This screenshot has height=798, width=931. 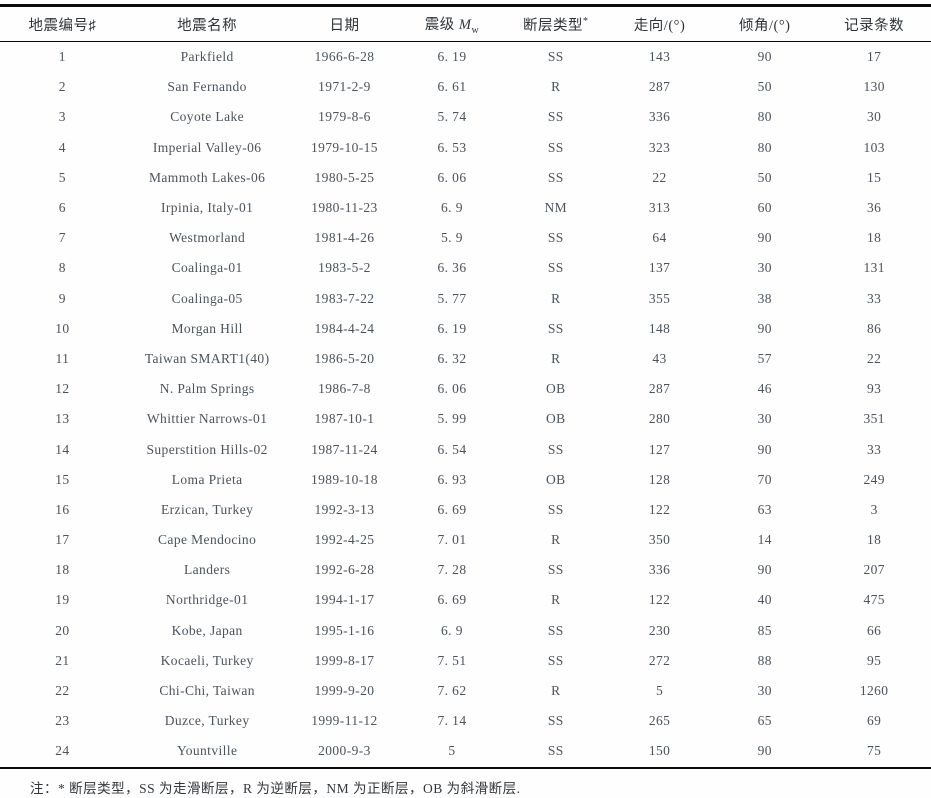 I want to click on table-row: 21 Kocaeli, Turkey 1999-8-17 7. 51 SS 272 88 95, so click(x=465, y=661).